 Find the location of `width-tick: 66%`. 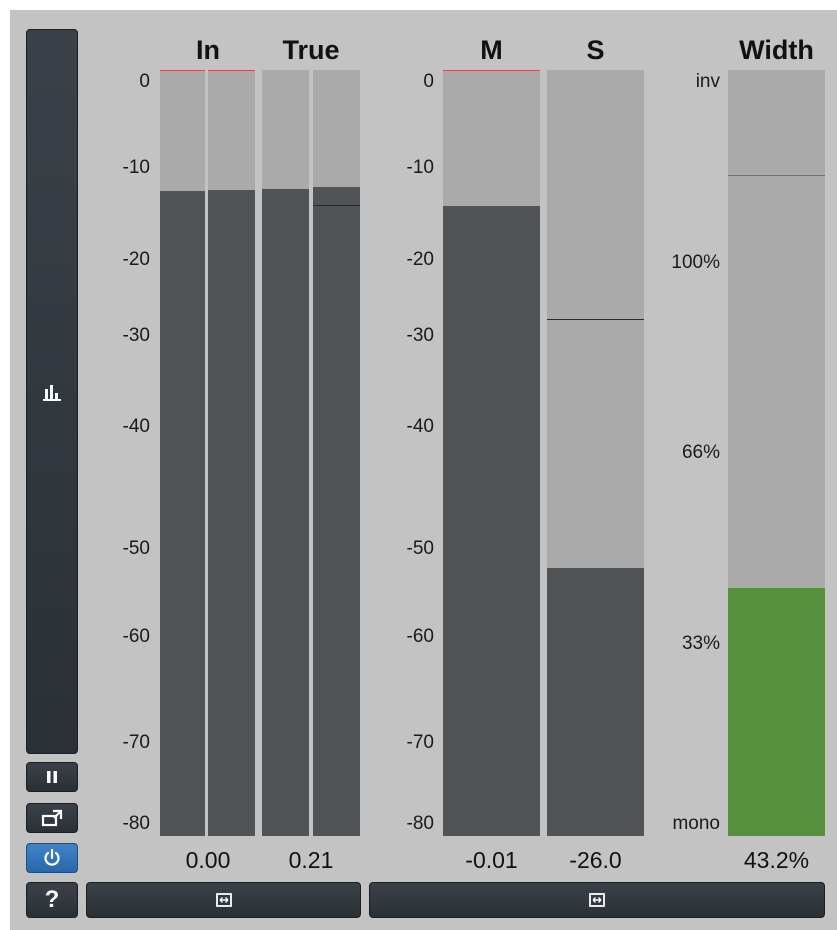

width-tick: 66% is located at coordinates (700, 452).